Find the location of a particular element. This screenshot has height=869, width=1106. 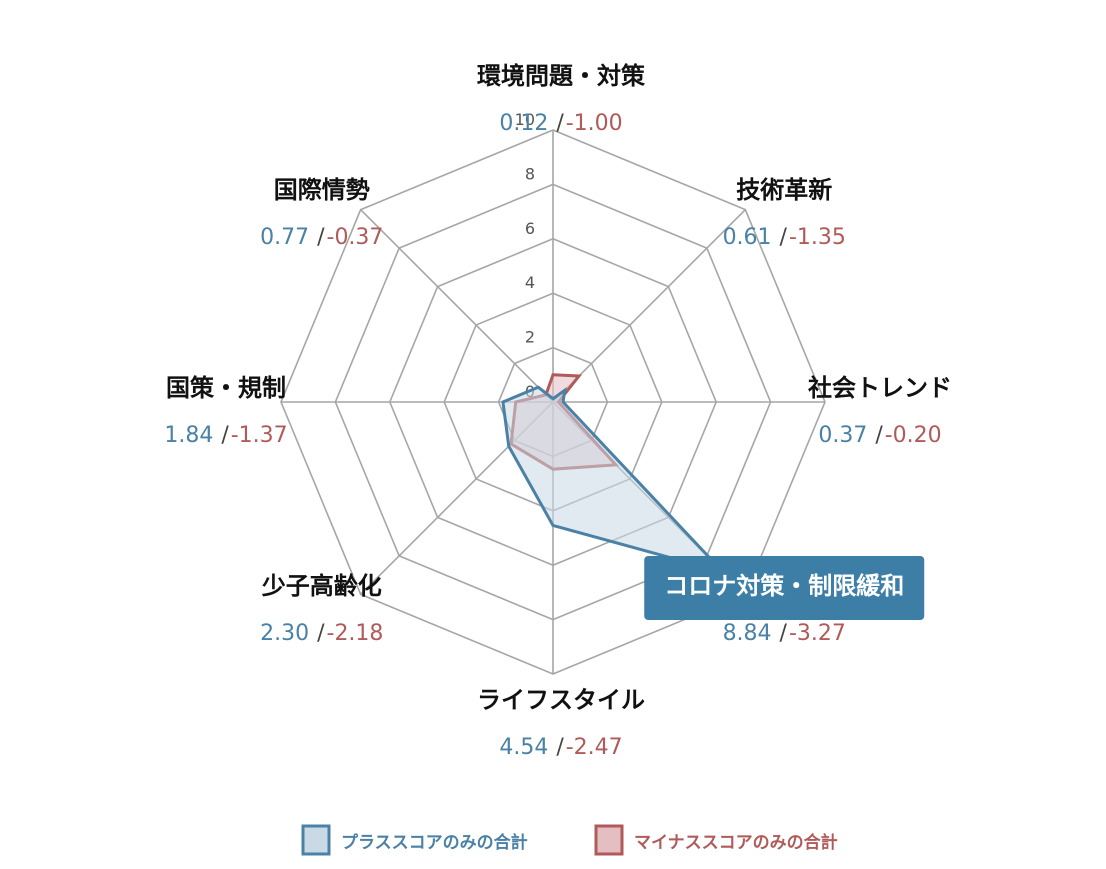

plus-value-label: 0.37 is located at coordinates (842, 435).